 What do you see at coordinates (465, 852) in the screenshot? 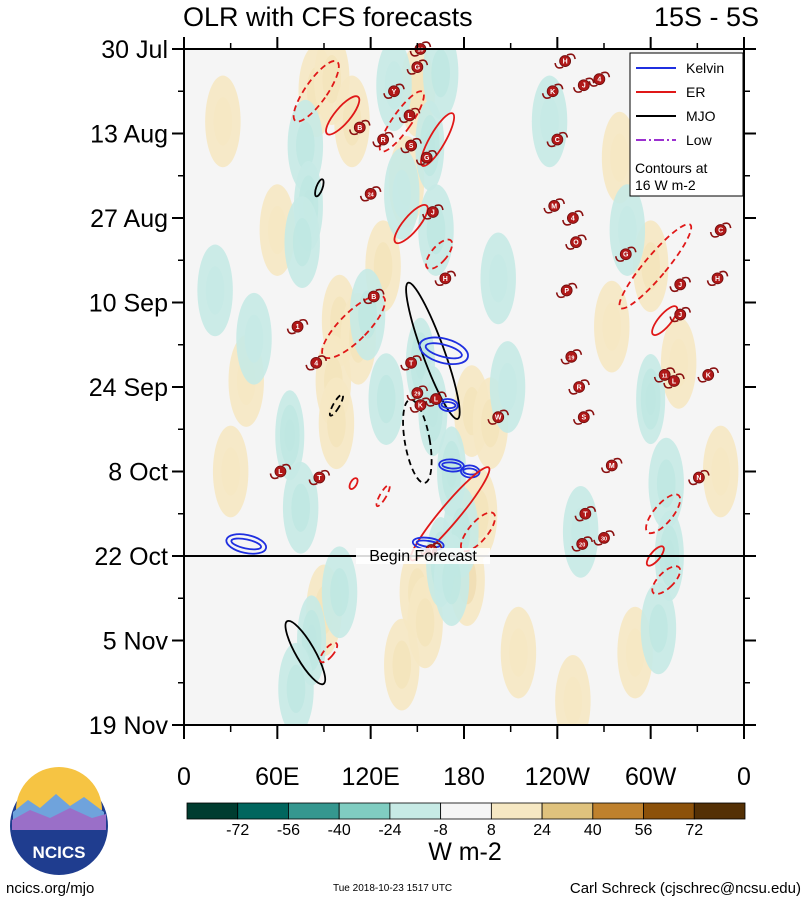
I see `colorbar-unit-label: W m-2` at bounding box center [465, 852].